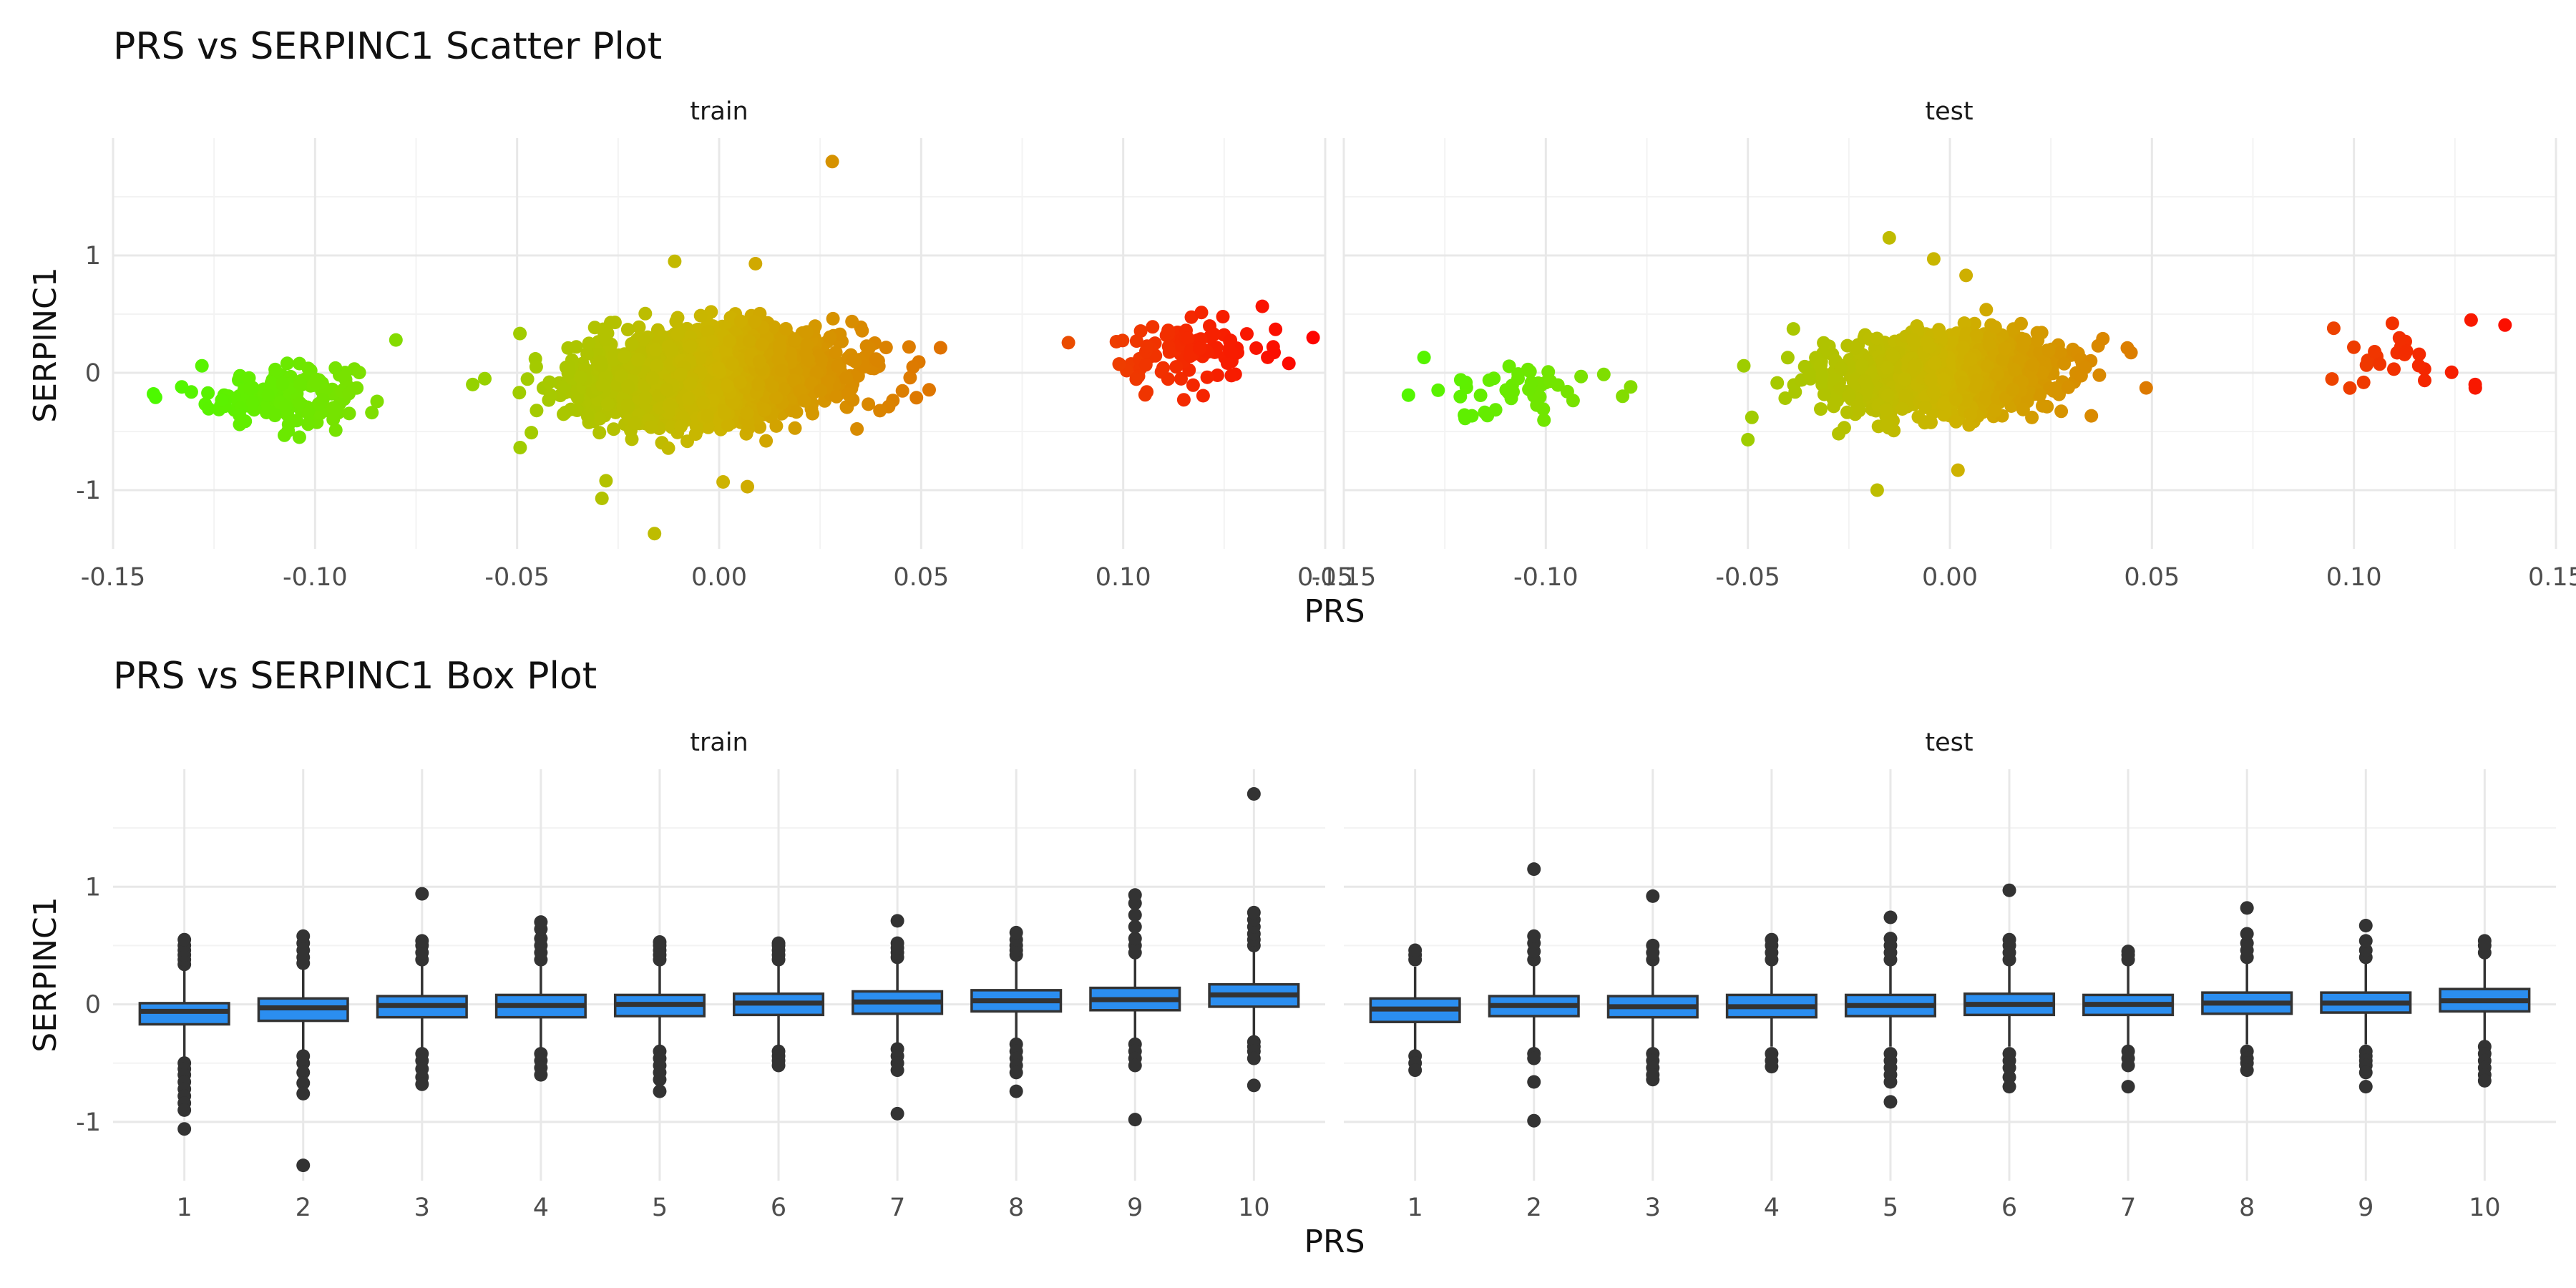 The image size is (2576, 1288). Describe the element at coordinates (1325, 577) in the screenshot. I see `x-tick-label: 0.15` at that location.